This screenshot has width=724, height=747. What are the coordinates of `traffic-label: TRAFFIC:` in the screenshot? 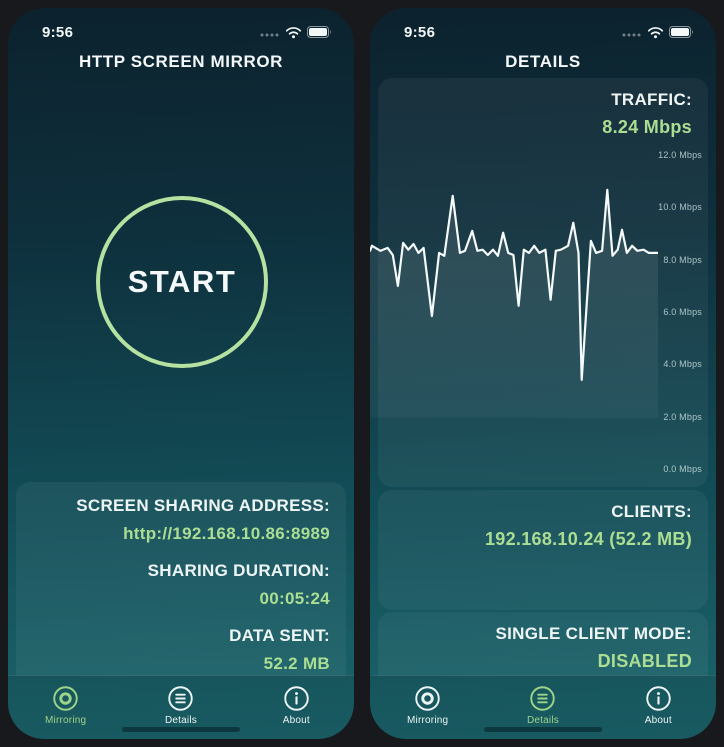 It's located at (651, 99).